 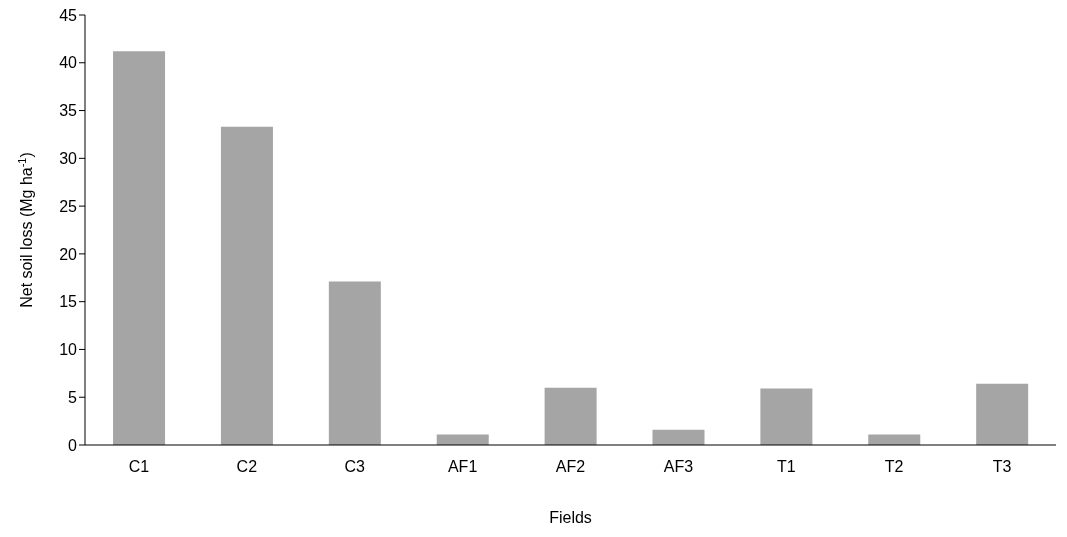 What do you see at coordinates (678, 467) in the screenshot?
I see `x-tick-label: AF3` at bounding box center [678, 467].